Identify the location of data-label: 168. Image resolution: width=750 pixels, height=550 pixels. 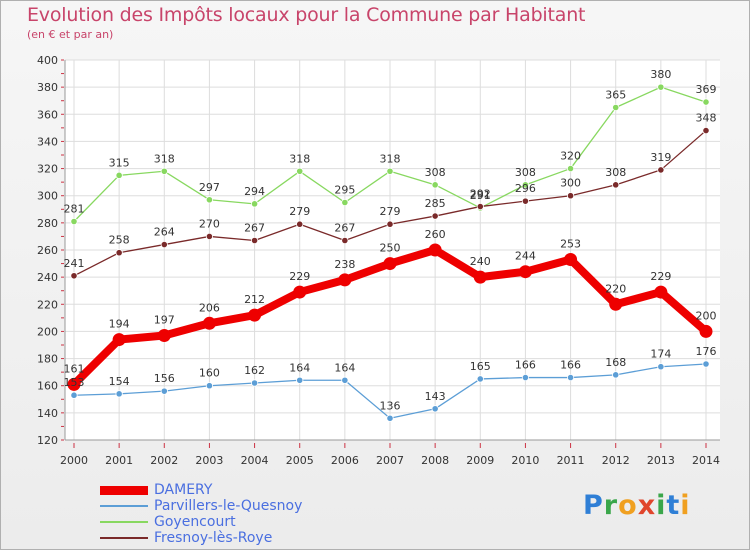
(615, 362).